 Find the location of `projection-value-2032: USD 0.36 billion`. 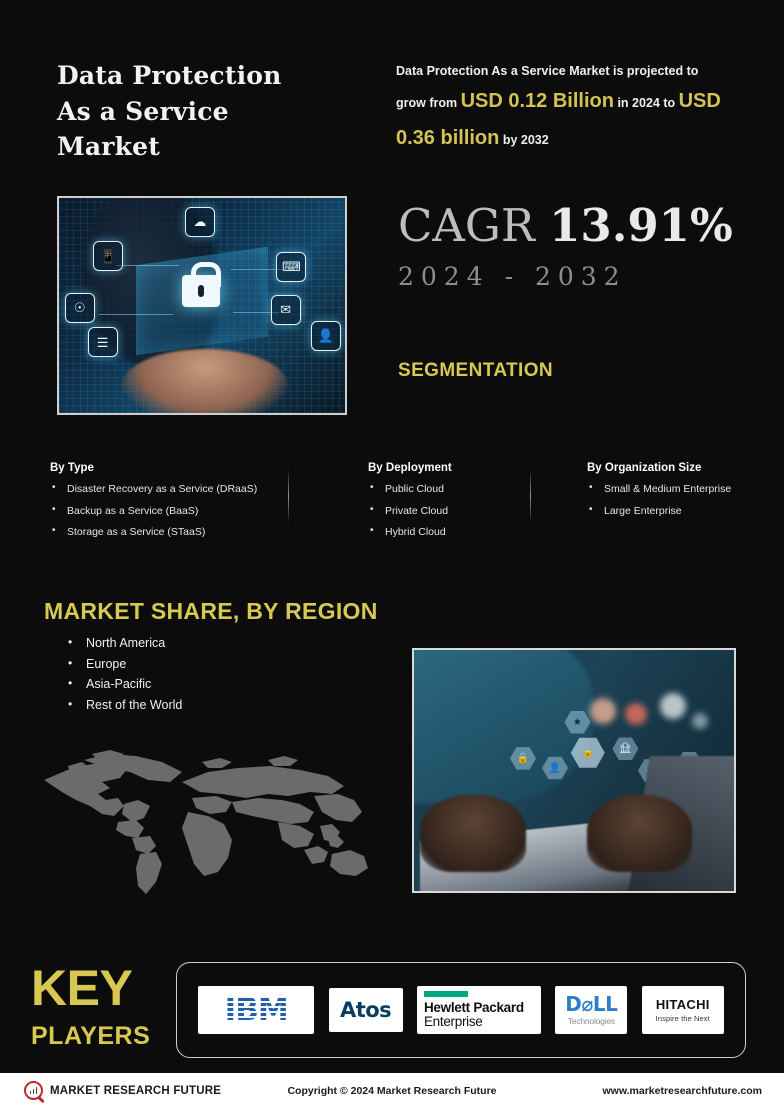

projection-value-2032: USD 0.36 billion is located at coordinates (558, 120).